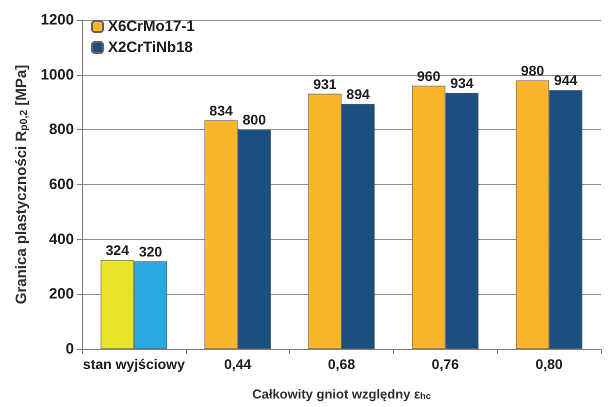  Describe the element at coordinates (238, 364) in the screenshot. I see `x-tick-label: 0,44` at that location.